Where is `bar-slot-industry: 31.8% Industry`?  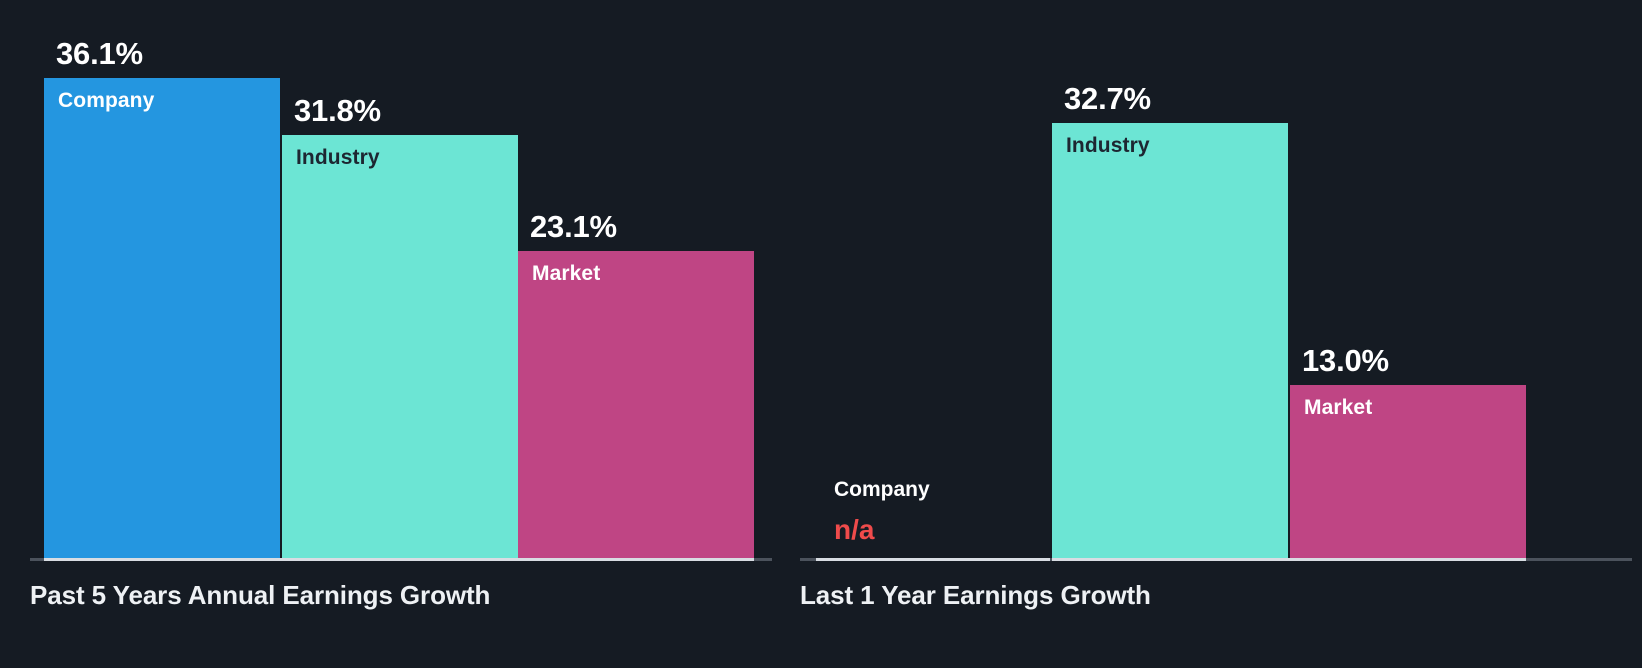 bar-slot-industry: 31.8% Industry is located at coordinates (400, 325).